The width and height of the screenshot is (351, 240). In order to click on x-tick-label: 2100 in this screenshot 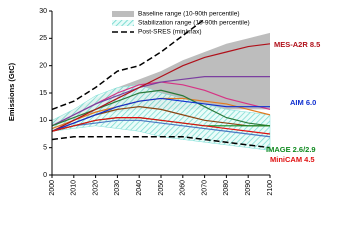, I will do `click(270, 188)`.